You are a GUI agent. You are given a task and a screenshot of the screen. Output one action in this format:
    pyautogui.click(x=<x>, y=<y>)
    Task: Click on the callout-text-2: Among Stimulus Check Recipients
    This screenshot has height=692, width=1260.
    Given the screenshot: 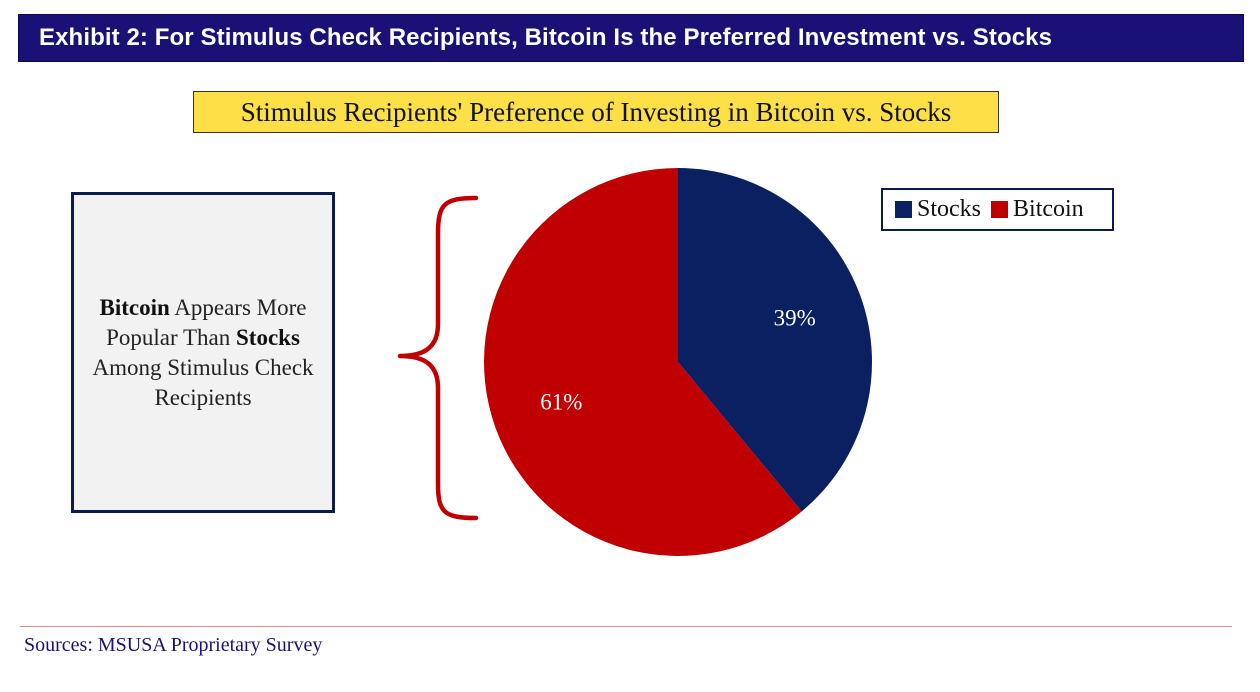 What is the action you would take?
    pyautogui.click(x=203, y=382)
    